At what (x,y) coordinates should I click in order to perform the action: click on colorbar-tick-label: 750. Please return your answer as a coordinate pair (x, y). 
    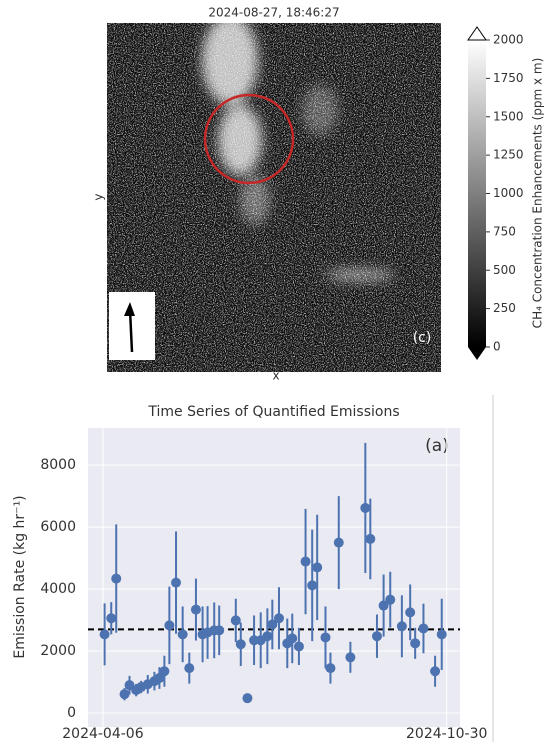
    Looking at the image, I should click on (504, 231).